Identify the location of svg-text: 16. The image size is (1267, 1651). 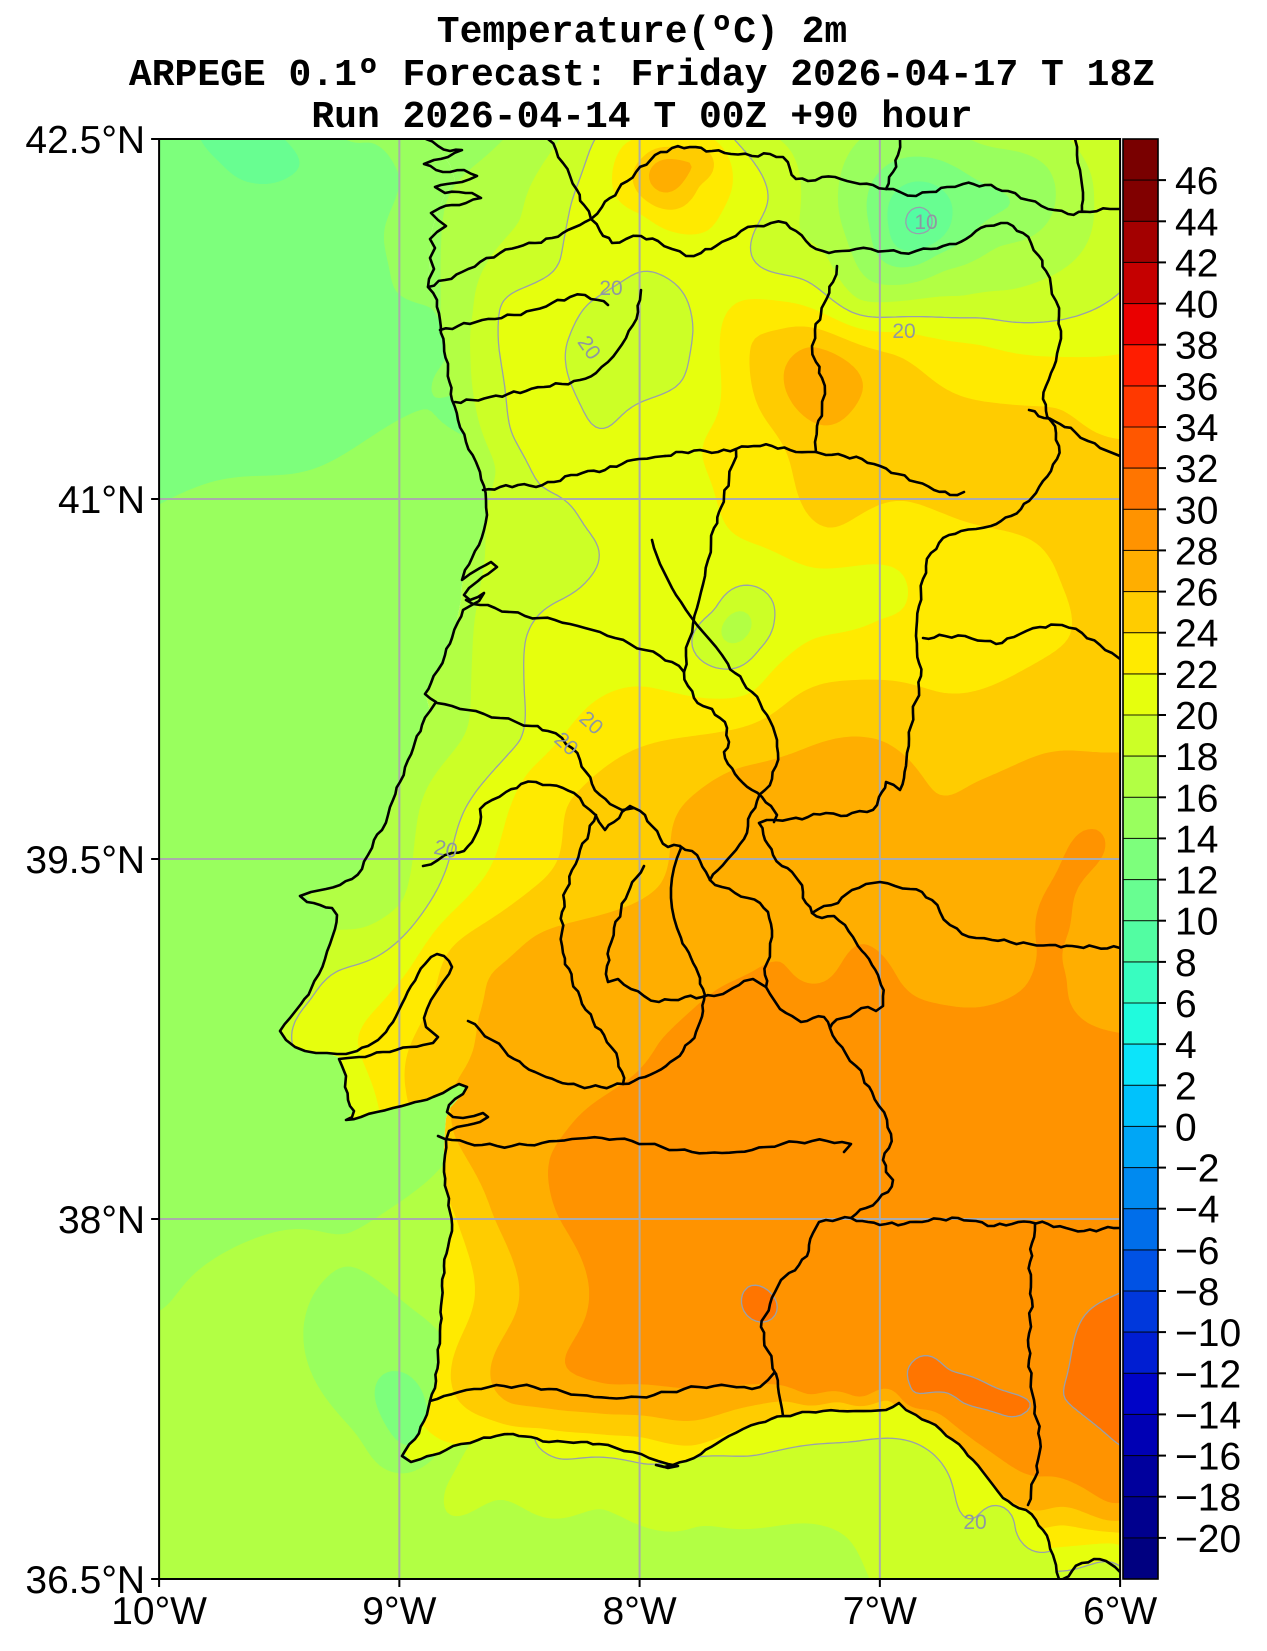
(1196, 798).